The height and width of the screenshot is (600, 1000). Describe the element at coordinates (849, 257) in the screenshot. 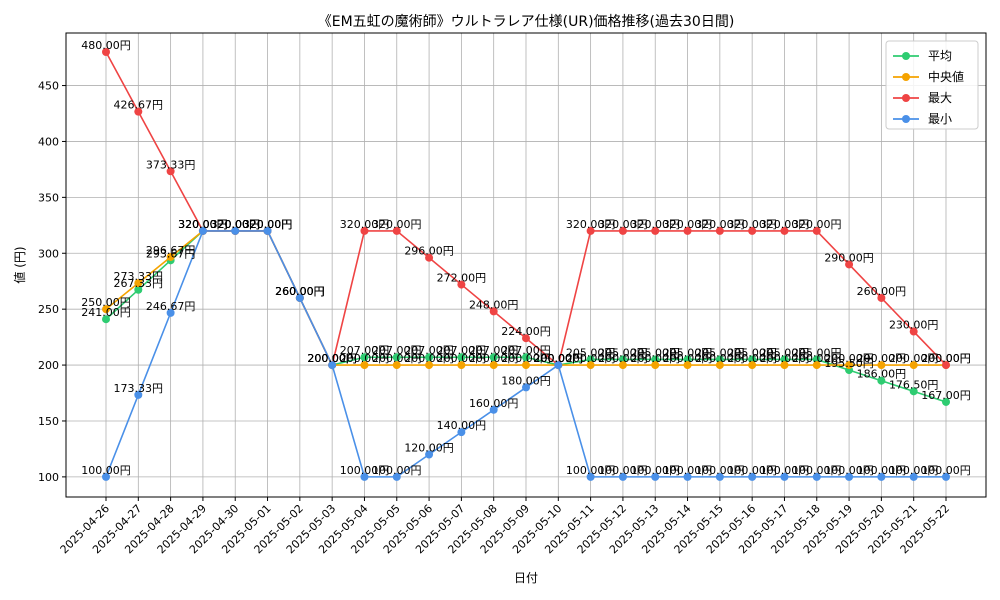

I see `data-label-2: 290.00円` at that location.